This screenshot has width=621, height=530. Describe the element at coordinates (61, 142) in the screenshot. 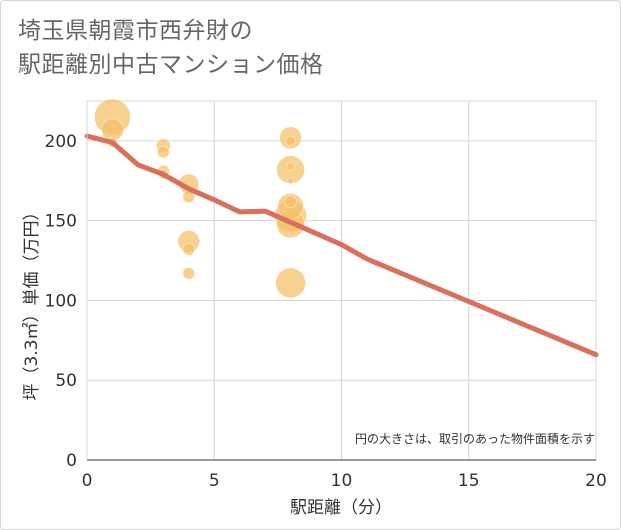

I see `y-tick-label: 200` at that location.